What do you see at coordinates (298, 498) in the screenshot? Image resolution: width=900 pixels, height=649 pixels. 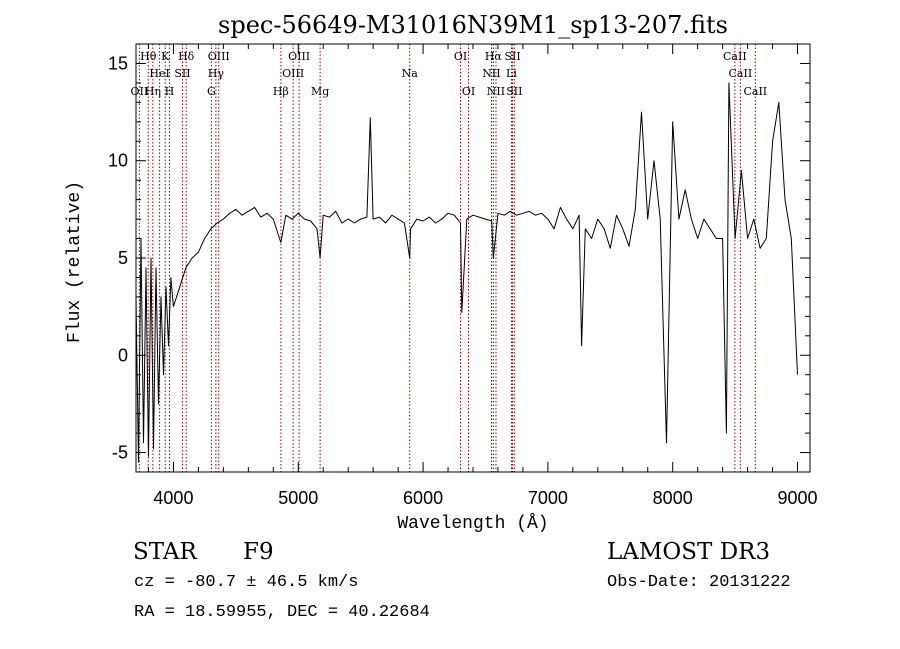 I see `x-tick-label: 5000` at bounding box center [298, 498].